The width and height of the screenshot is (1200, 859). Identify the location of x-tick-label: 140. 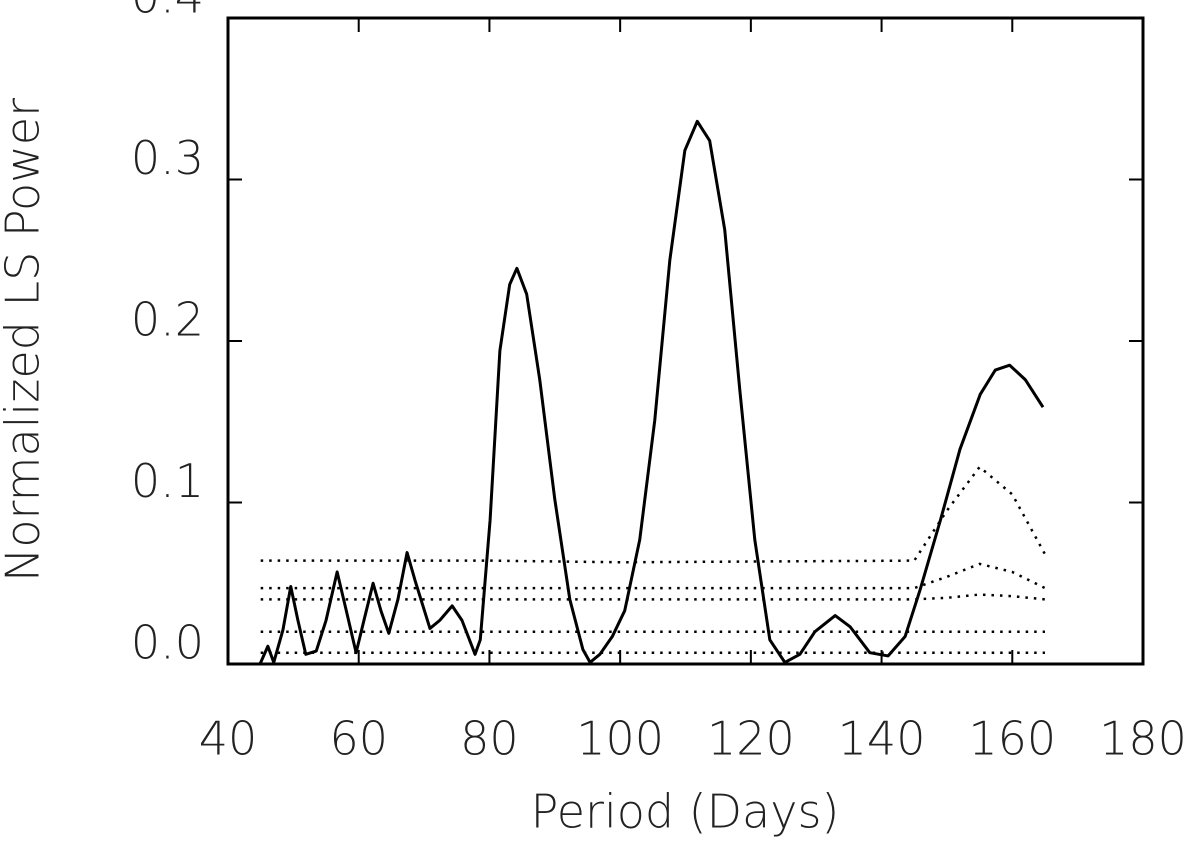
(882, 739).